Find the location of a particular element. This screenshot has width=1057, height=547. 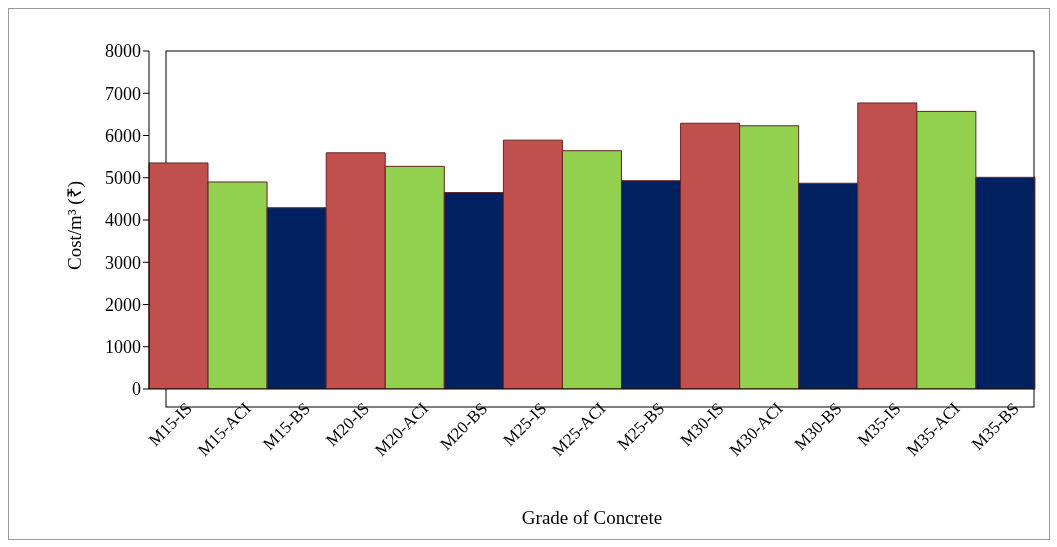

y-tick-label: 1000 is located at coordinates (123, 347).